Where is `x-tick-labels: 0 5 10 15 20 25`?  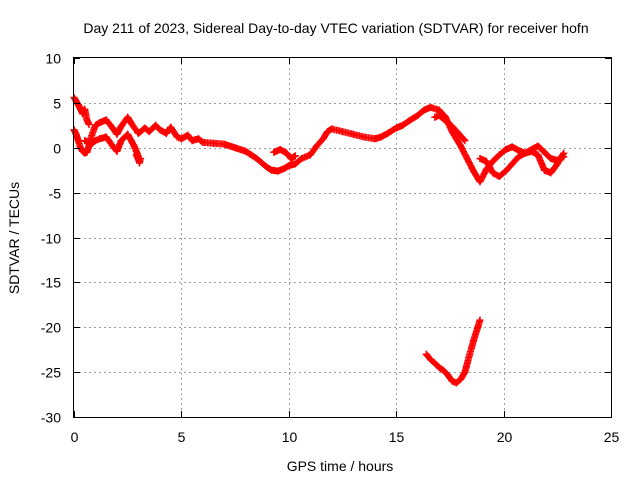 x-tick-labels: 0 5 10 15 20 25 is located at coordinates (345, 437).